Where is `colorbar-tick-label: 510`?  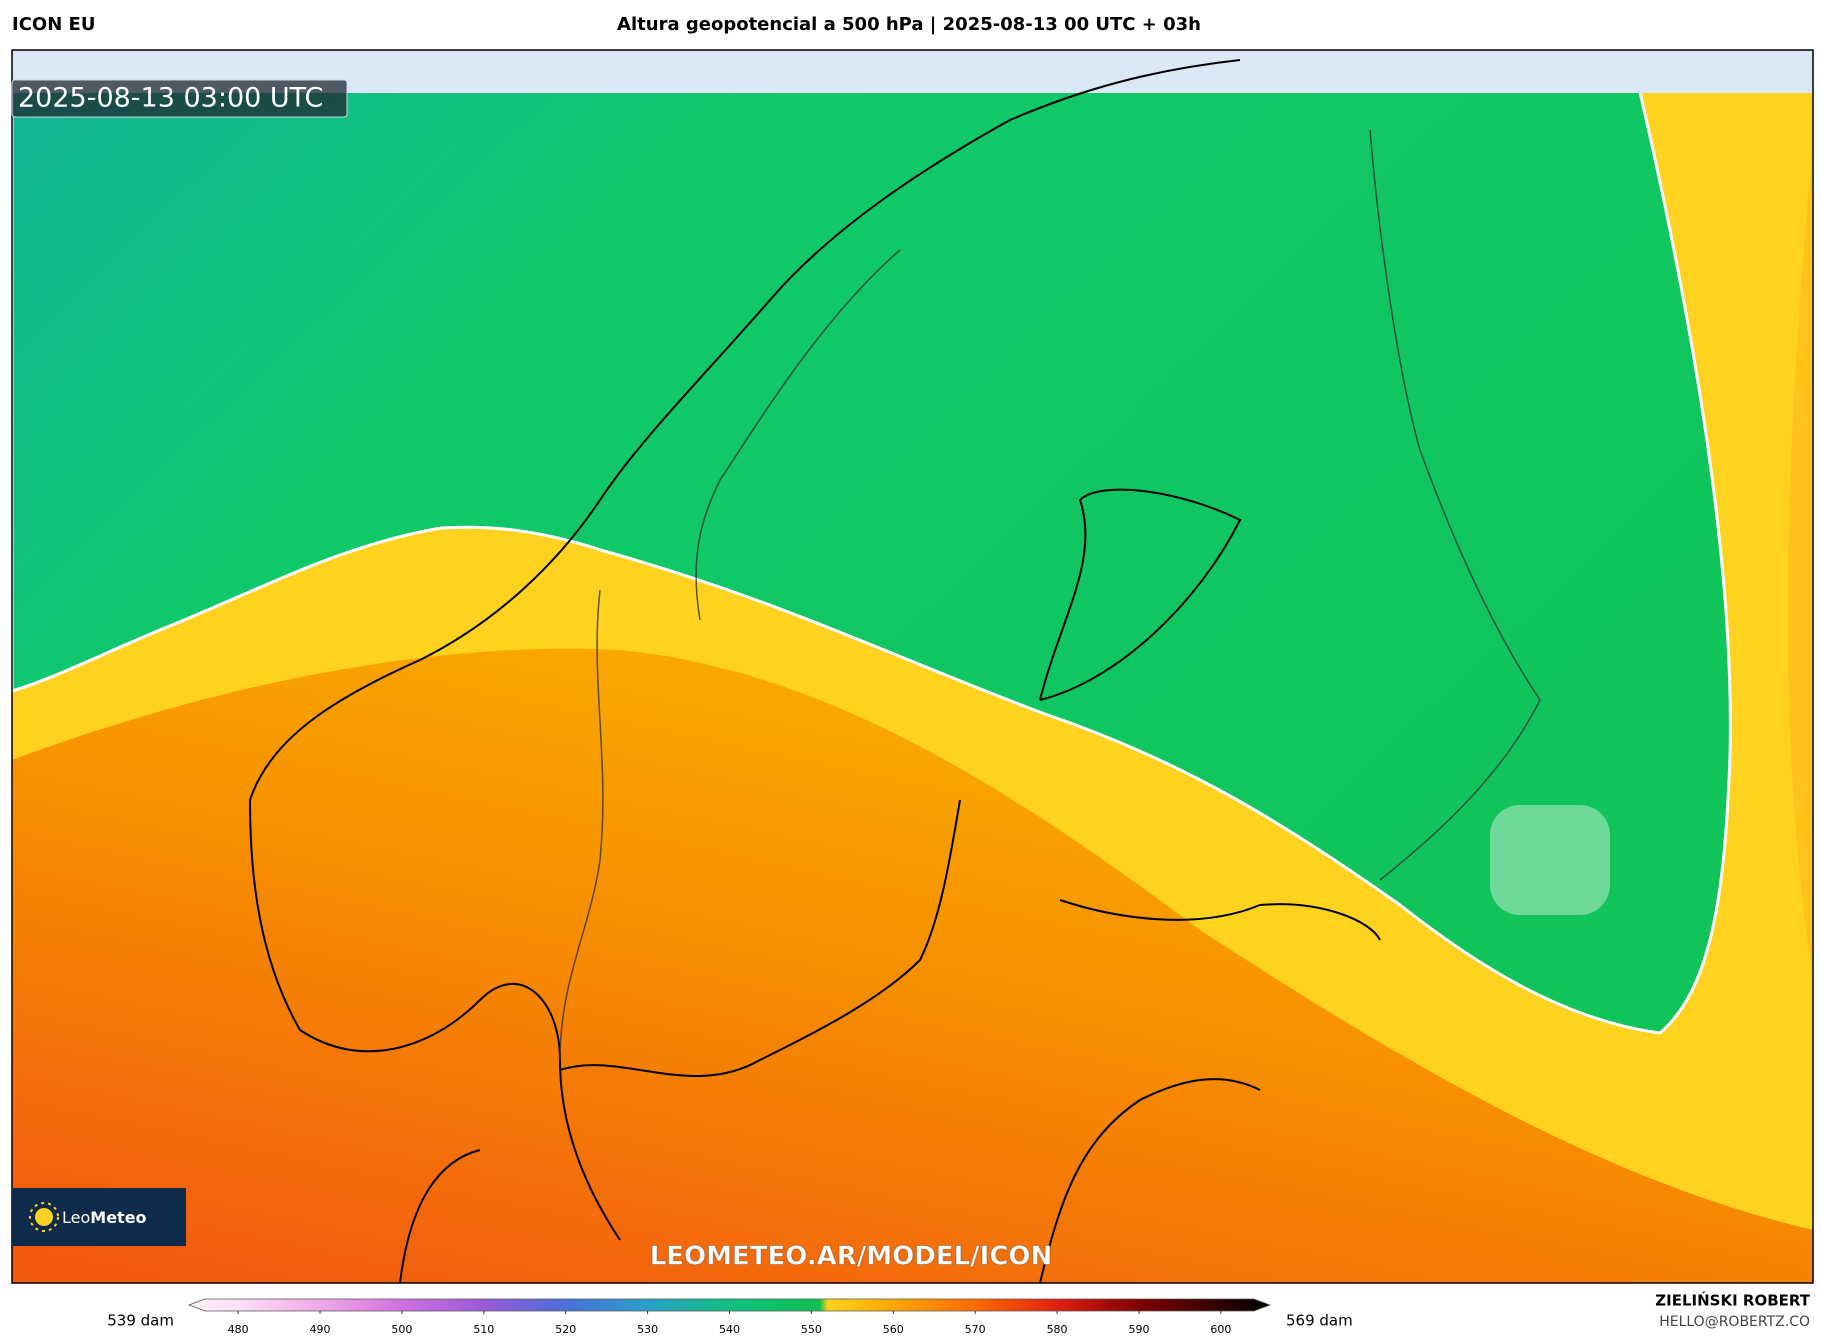 colorbar-tick-label: 510 is located at coordinates (483, 1329).